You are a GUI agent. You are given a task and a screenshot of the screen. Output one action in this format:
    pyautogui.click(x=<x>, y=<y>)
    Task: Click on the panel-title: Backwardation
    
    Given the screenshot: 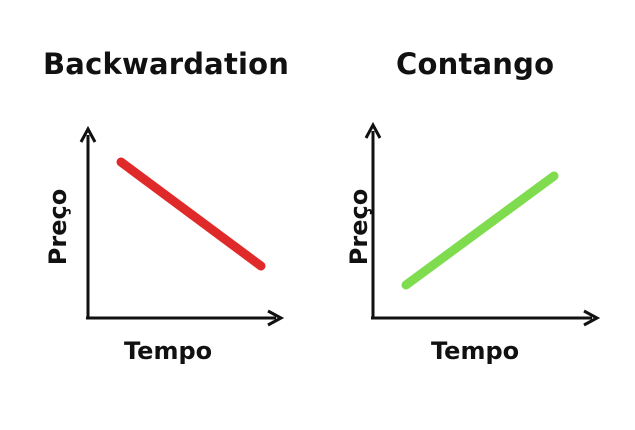 What is the action you would take?
    pyautogui.click(x=166, y=64)
    